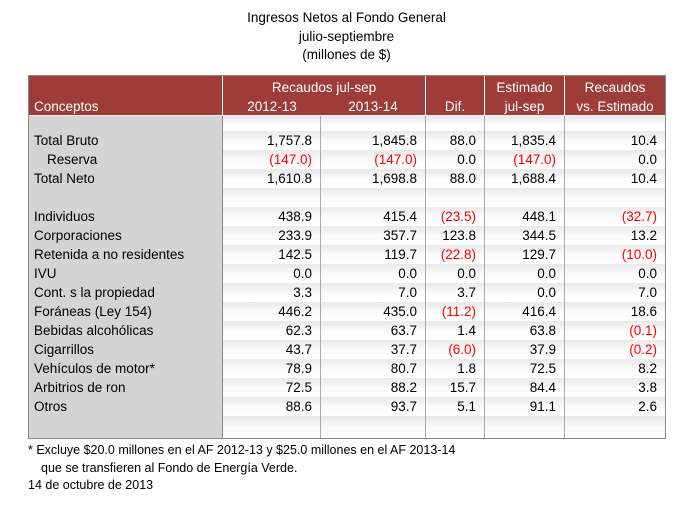 The image size is (693, 511). What do you see at coordinates (373, 178) in the screenshot?
I see `value-cell: 1,698.8` at bounding box center [373, 178].